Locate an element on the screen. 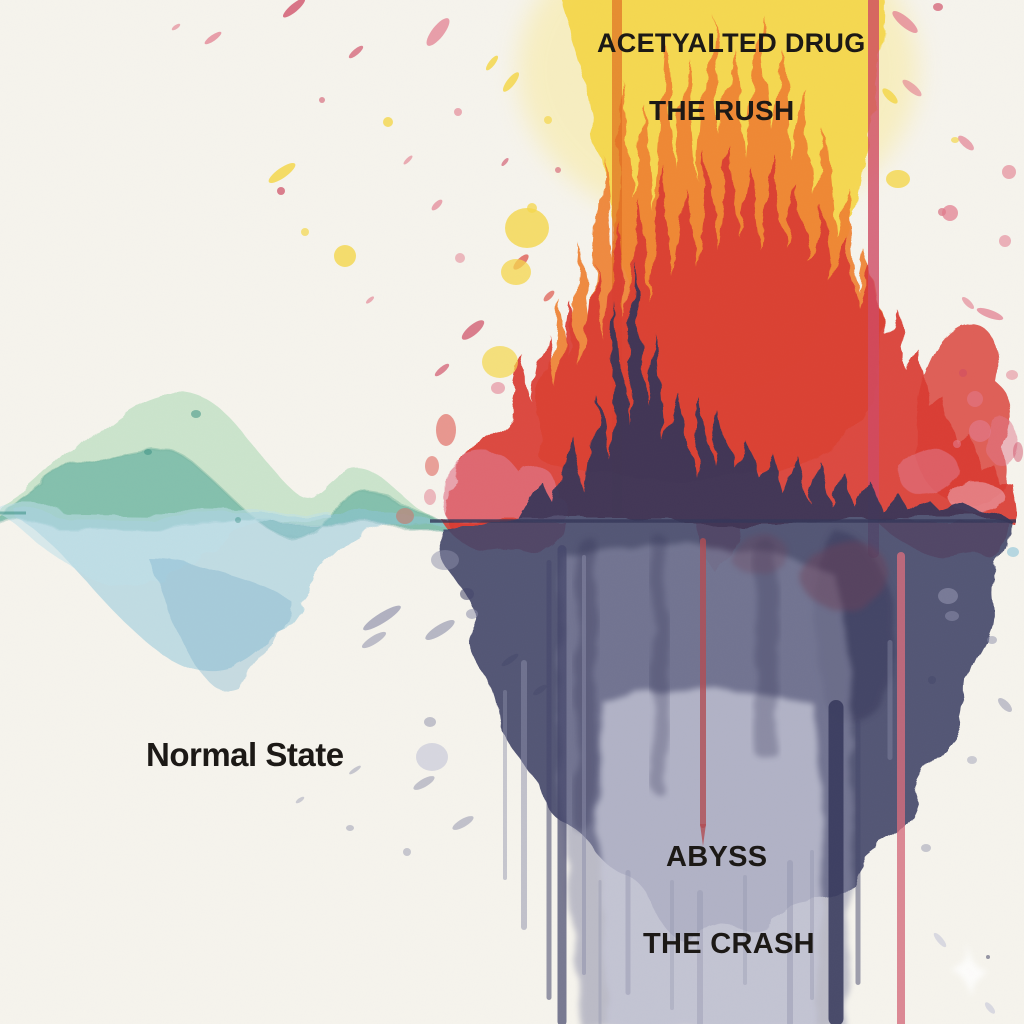 This screenshot has height=1024, width=1024. label-drug-title: ACETYALTED DRUG is located at coordinates (731, 43).